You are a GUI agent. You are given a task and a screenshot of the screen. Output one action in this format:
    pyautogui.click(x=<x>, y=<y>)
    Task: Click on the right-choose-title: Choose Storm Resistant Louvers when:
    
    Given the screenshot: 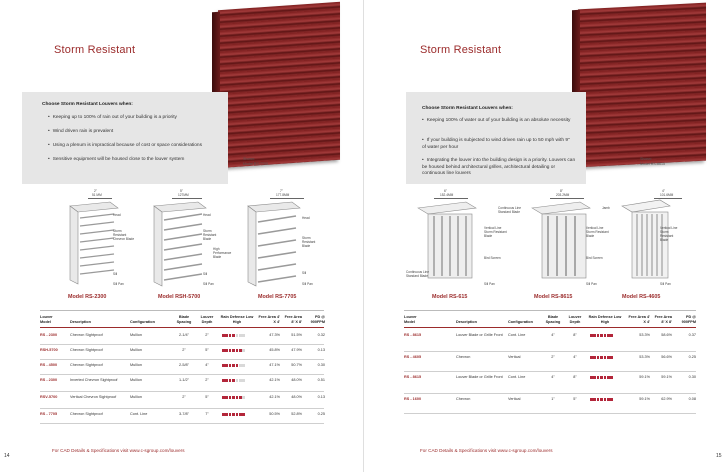 What is the action you would take?
    pyautogui.click(x=467, y=108)
    